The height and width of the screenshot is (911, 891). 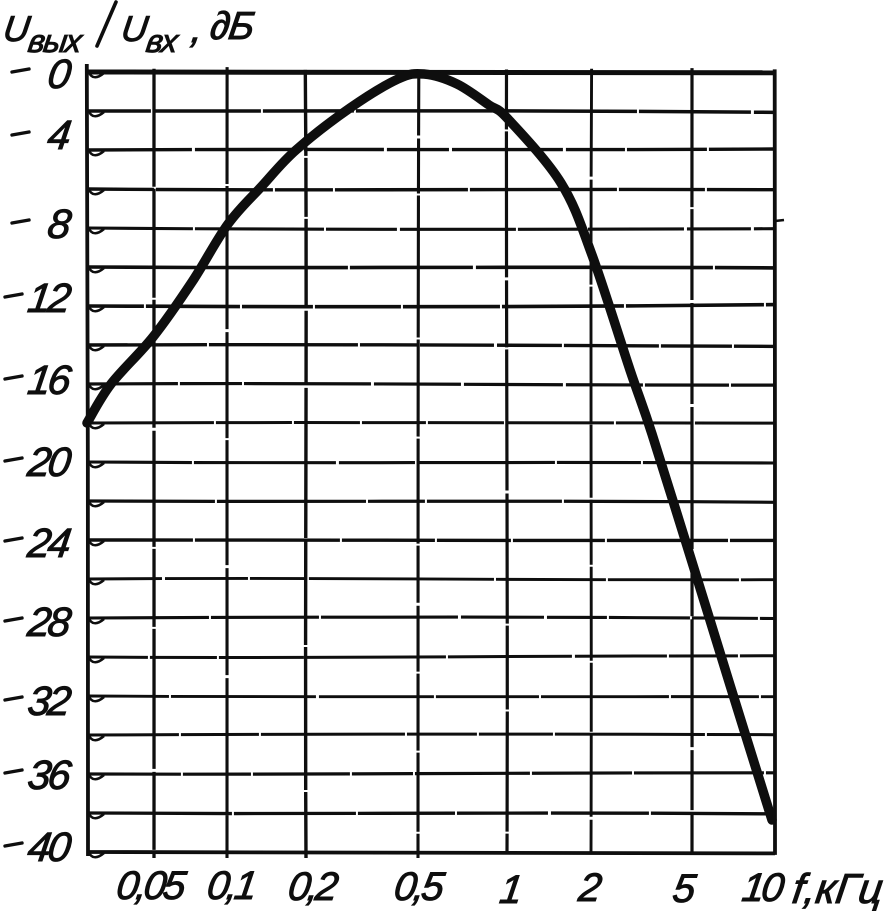 What do you see at coordinates (313, 886) in the screenshot?
I see `svg-text: 0,2` at bounding box center [313, 886].